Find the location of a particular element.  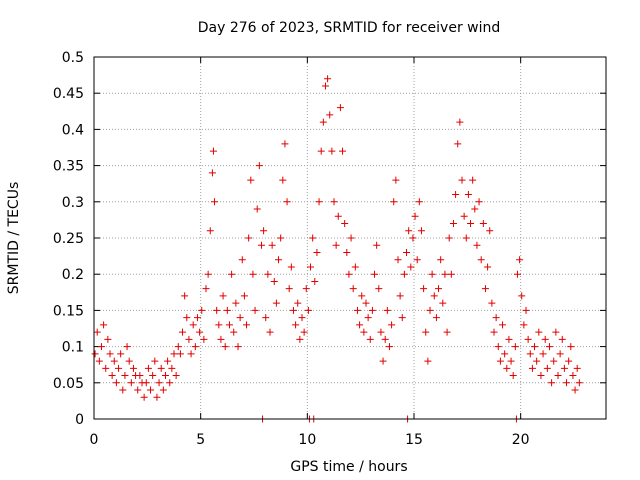

x-tick-label: 10 is located at coordinates (307, 440).